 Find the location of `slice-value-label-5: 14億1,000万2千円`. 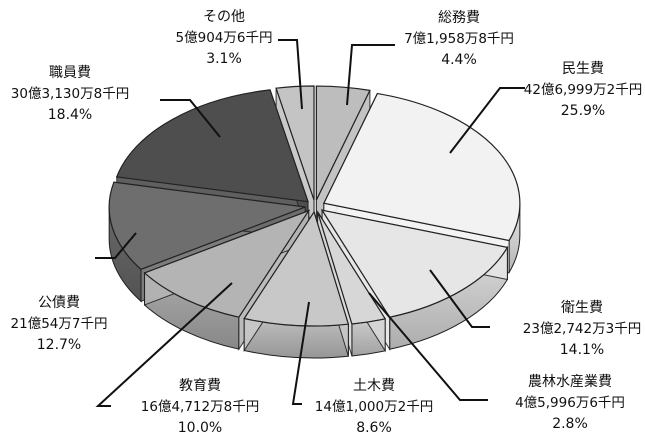

slice-value-label-5: 14億1,000万2千円 is located at coordinates (374, 407).